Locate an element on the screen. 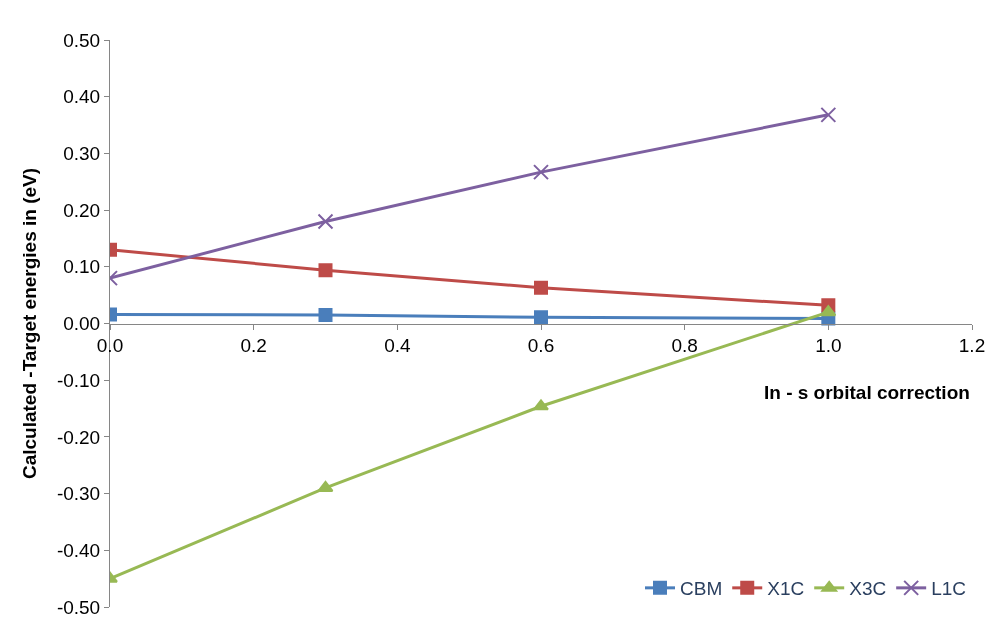 This screenshot has width=1002, height=637. x-tick-label: 0.8 is located at coordinates (684, 346).